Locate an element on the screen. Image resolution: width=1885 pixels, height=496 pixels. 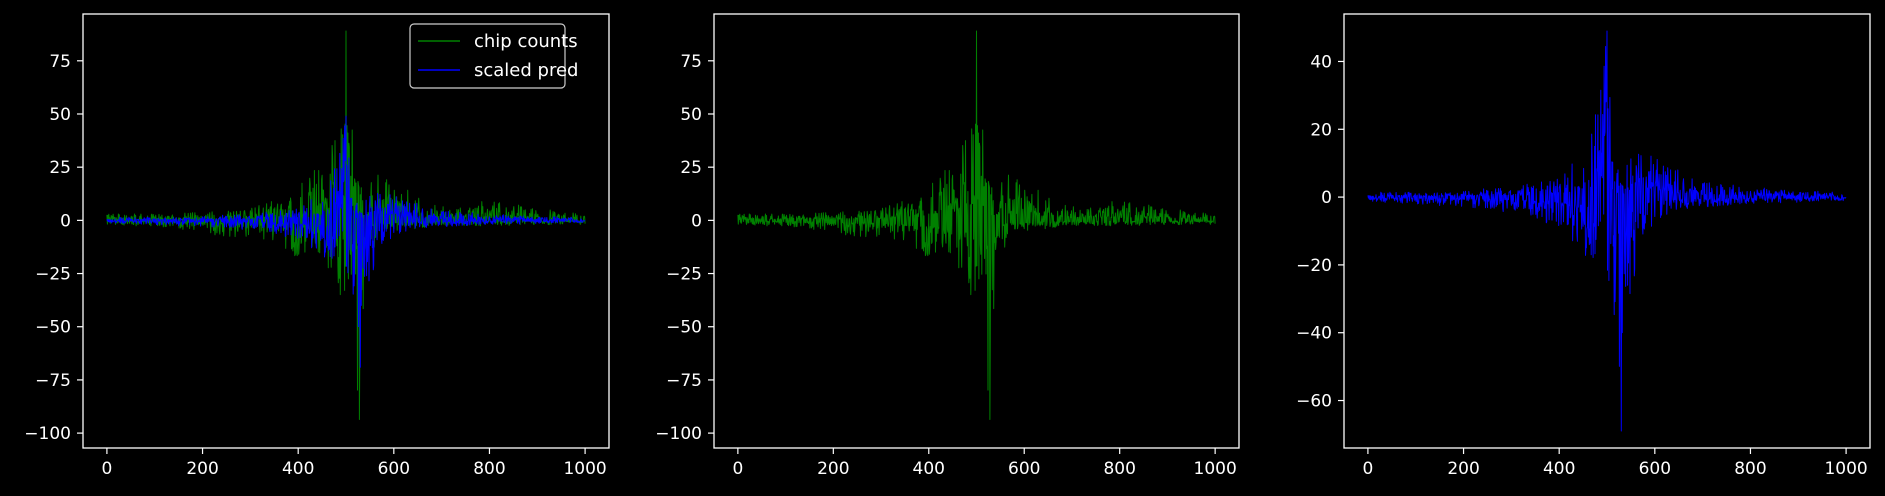
series-line-scaled-pred is located at coordinates (346, 241).